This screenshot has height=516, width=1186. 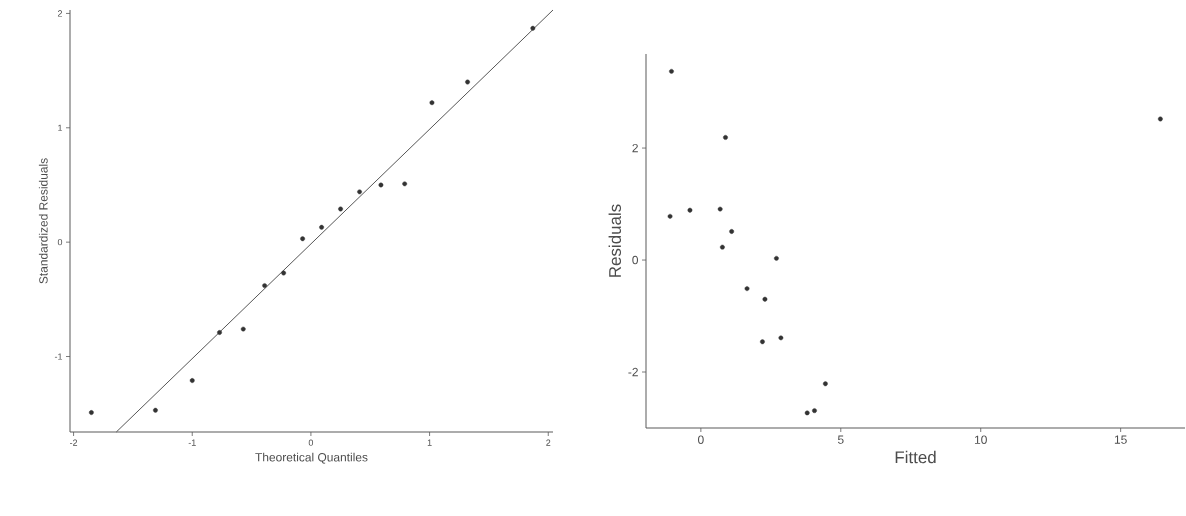 I want to click on x-axis-title: Theoretical Quantiles, so click(x=311, y=458).